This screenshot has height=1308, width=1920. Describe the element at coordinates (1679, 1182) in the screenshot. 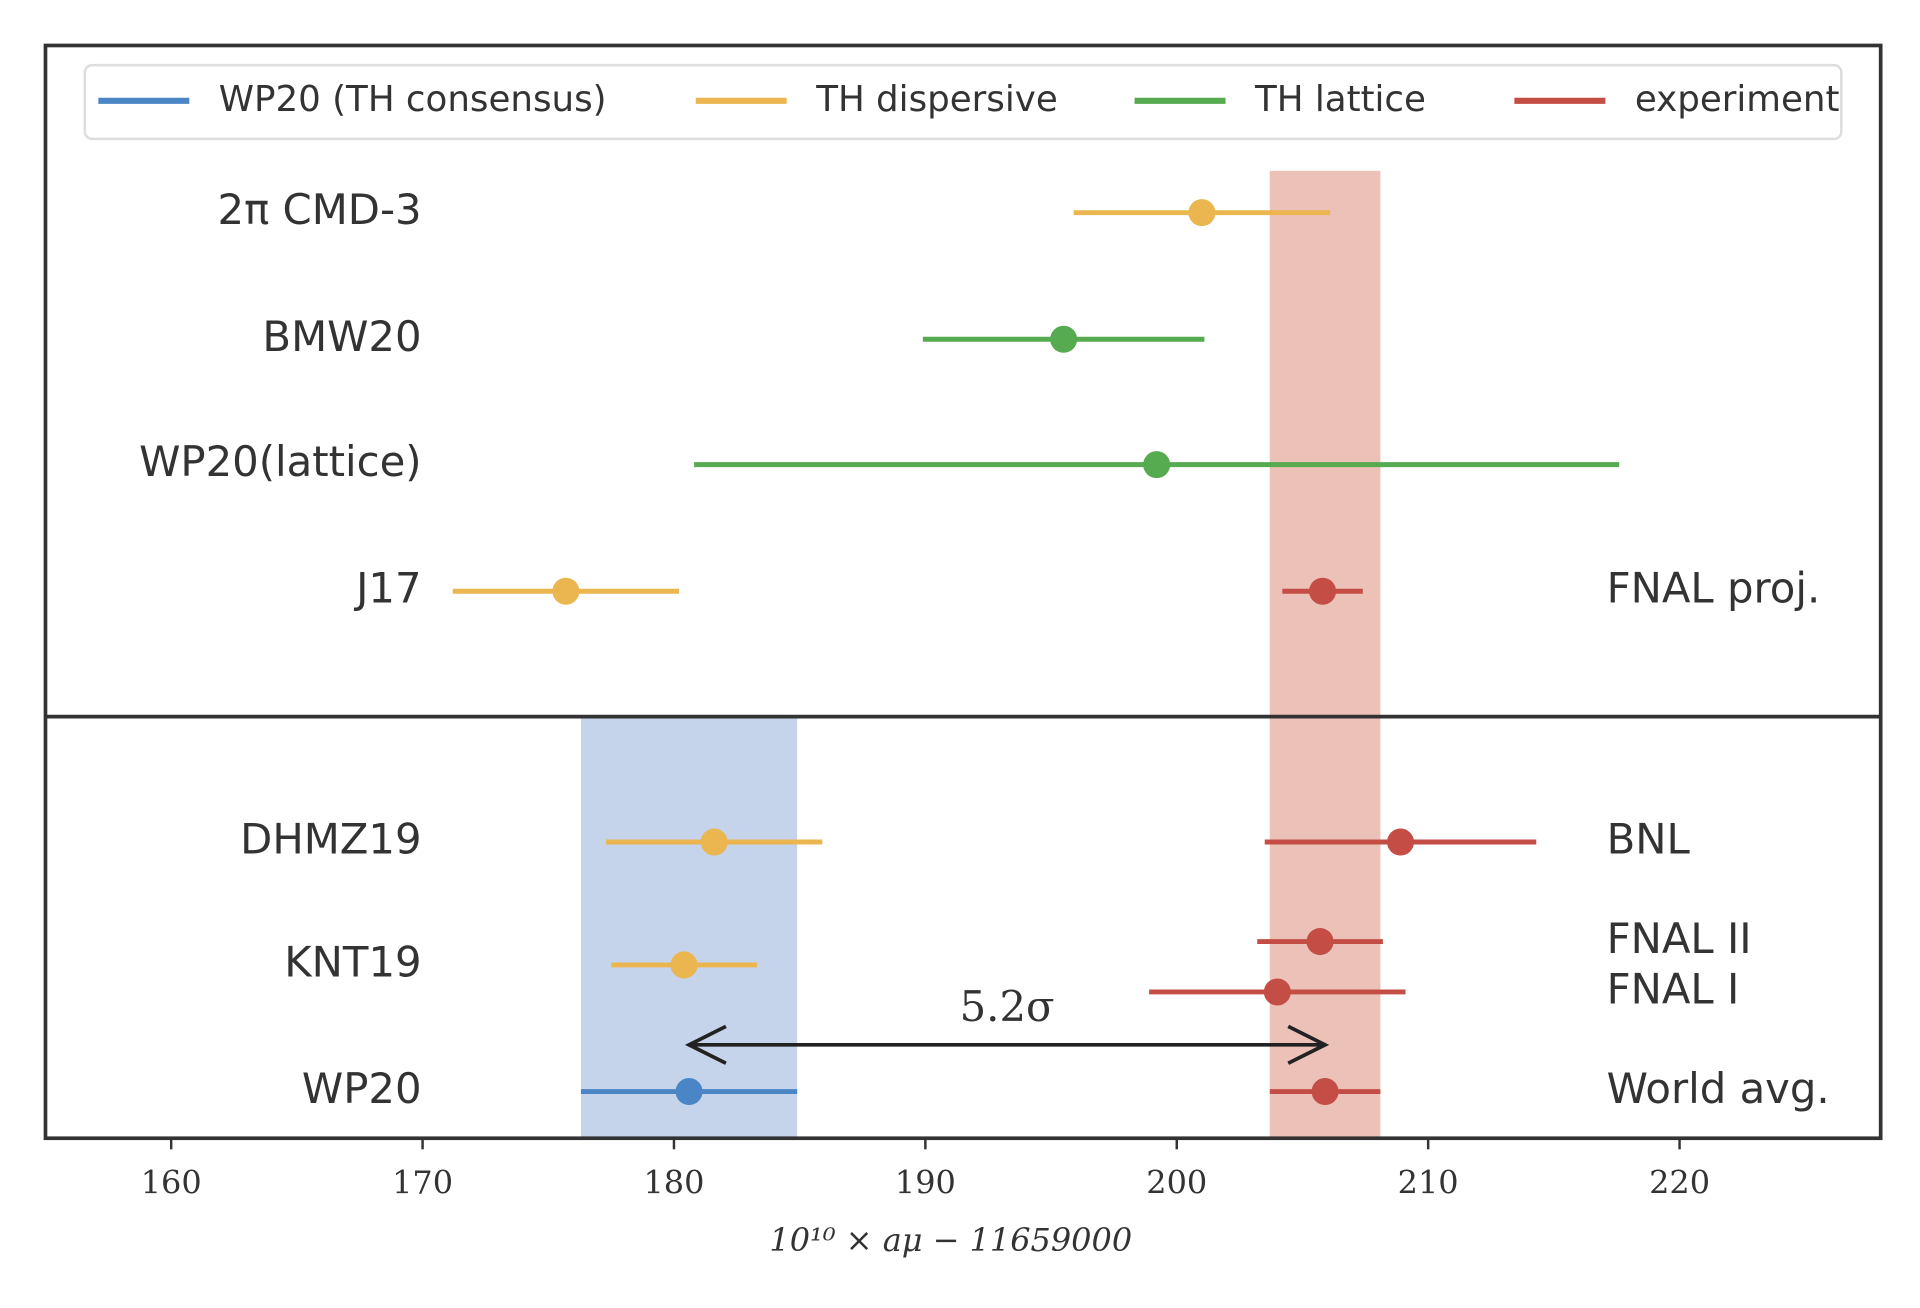

I see `x-tick-label: 220` at that location.